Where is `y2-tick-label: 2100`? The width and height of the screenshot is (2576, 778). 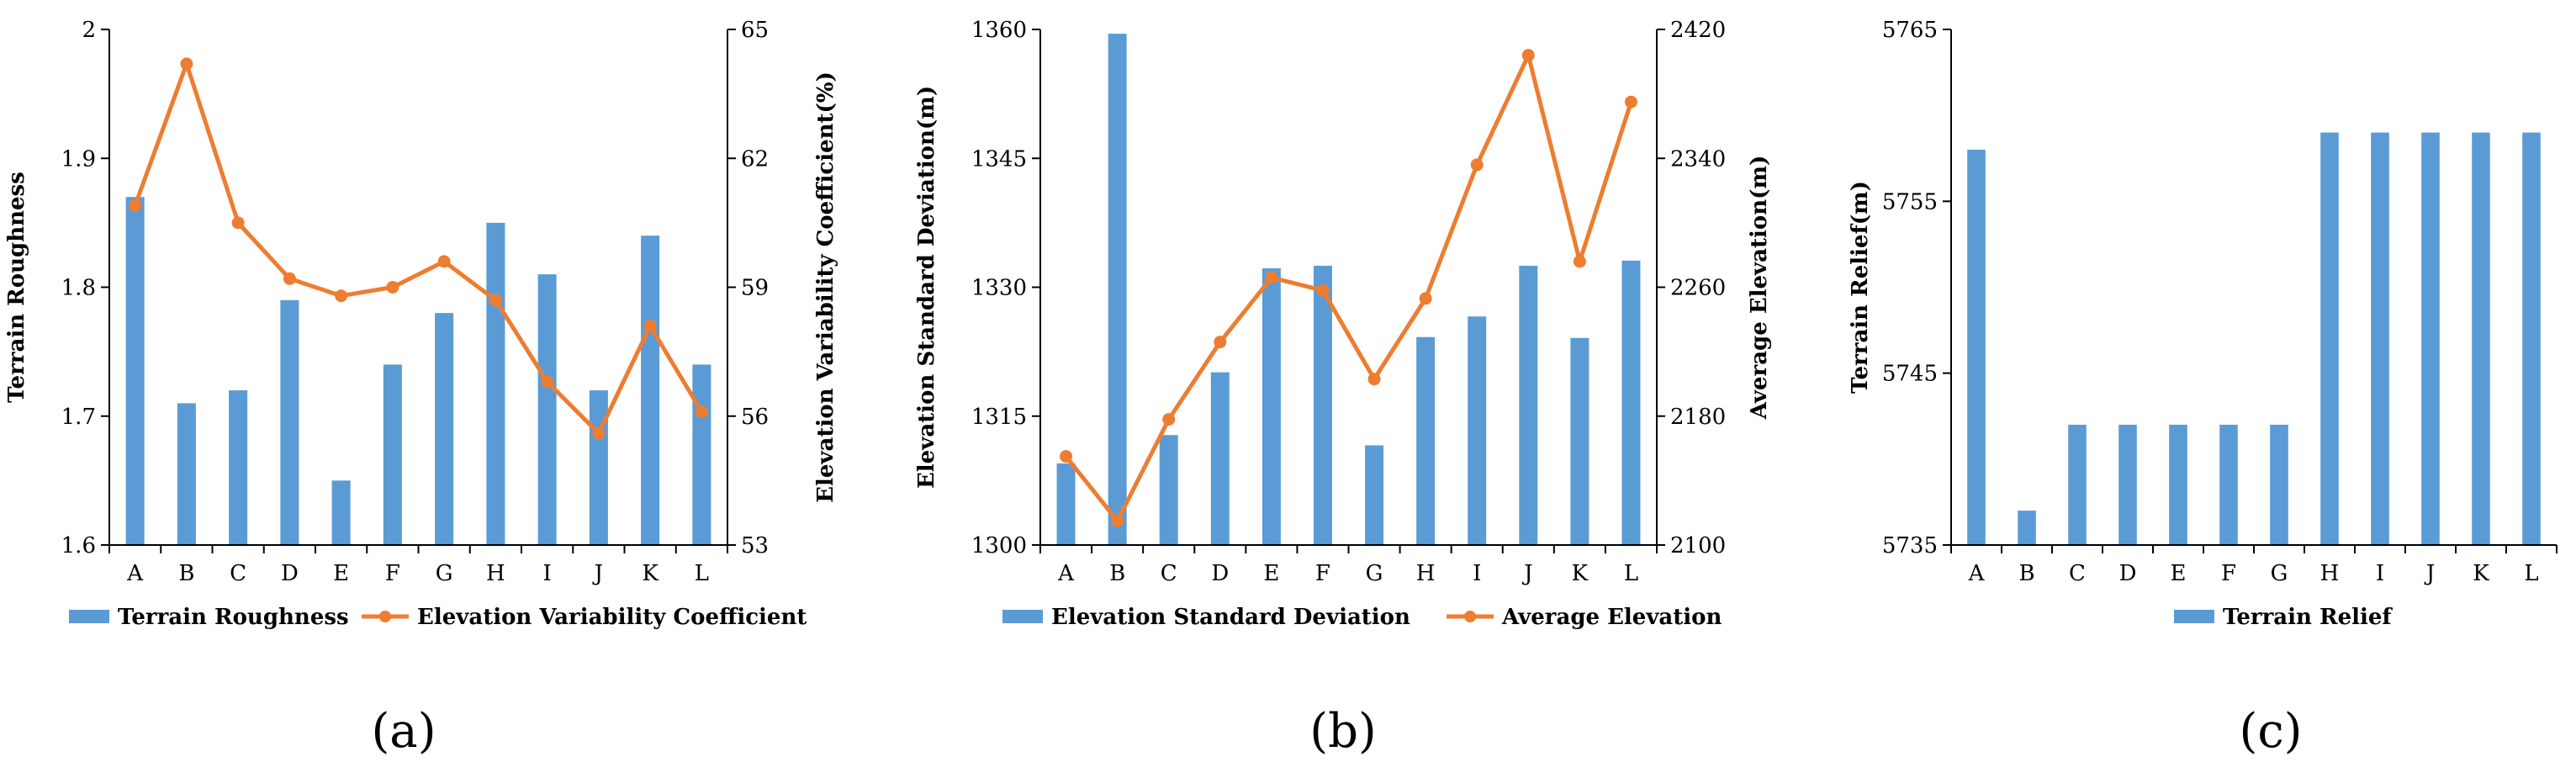
y2-tick-label: 2100 is located at coordinates (1698, 545).